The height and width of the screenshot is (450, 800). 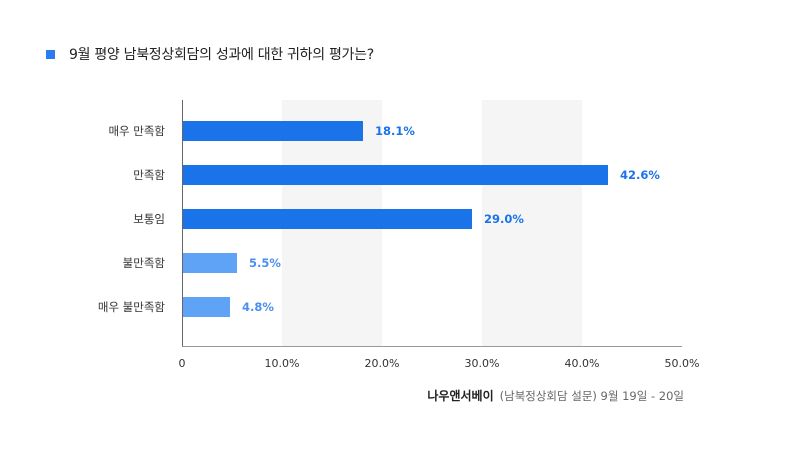 I want to click on value-label: 29.0%, so click(x=504, y=219).